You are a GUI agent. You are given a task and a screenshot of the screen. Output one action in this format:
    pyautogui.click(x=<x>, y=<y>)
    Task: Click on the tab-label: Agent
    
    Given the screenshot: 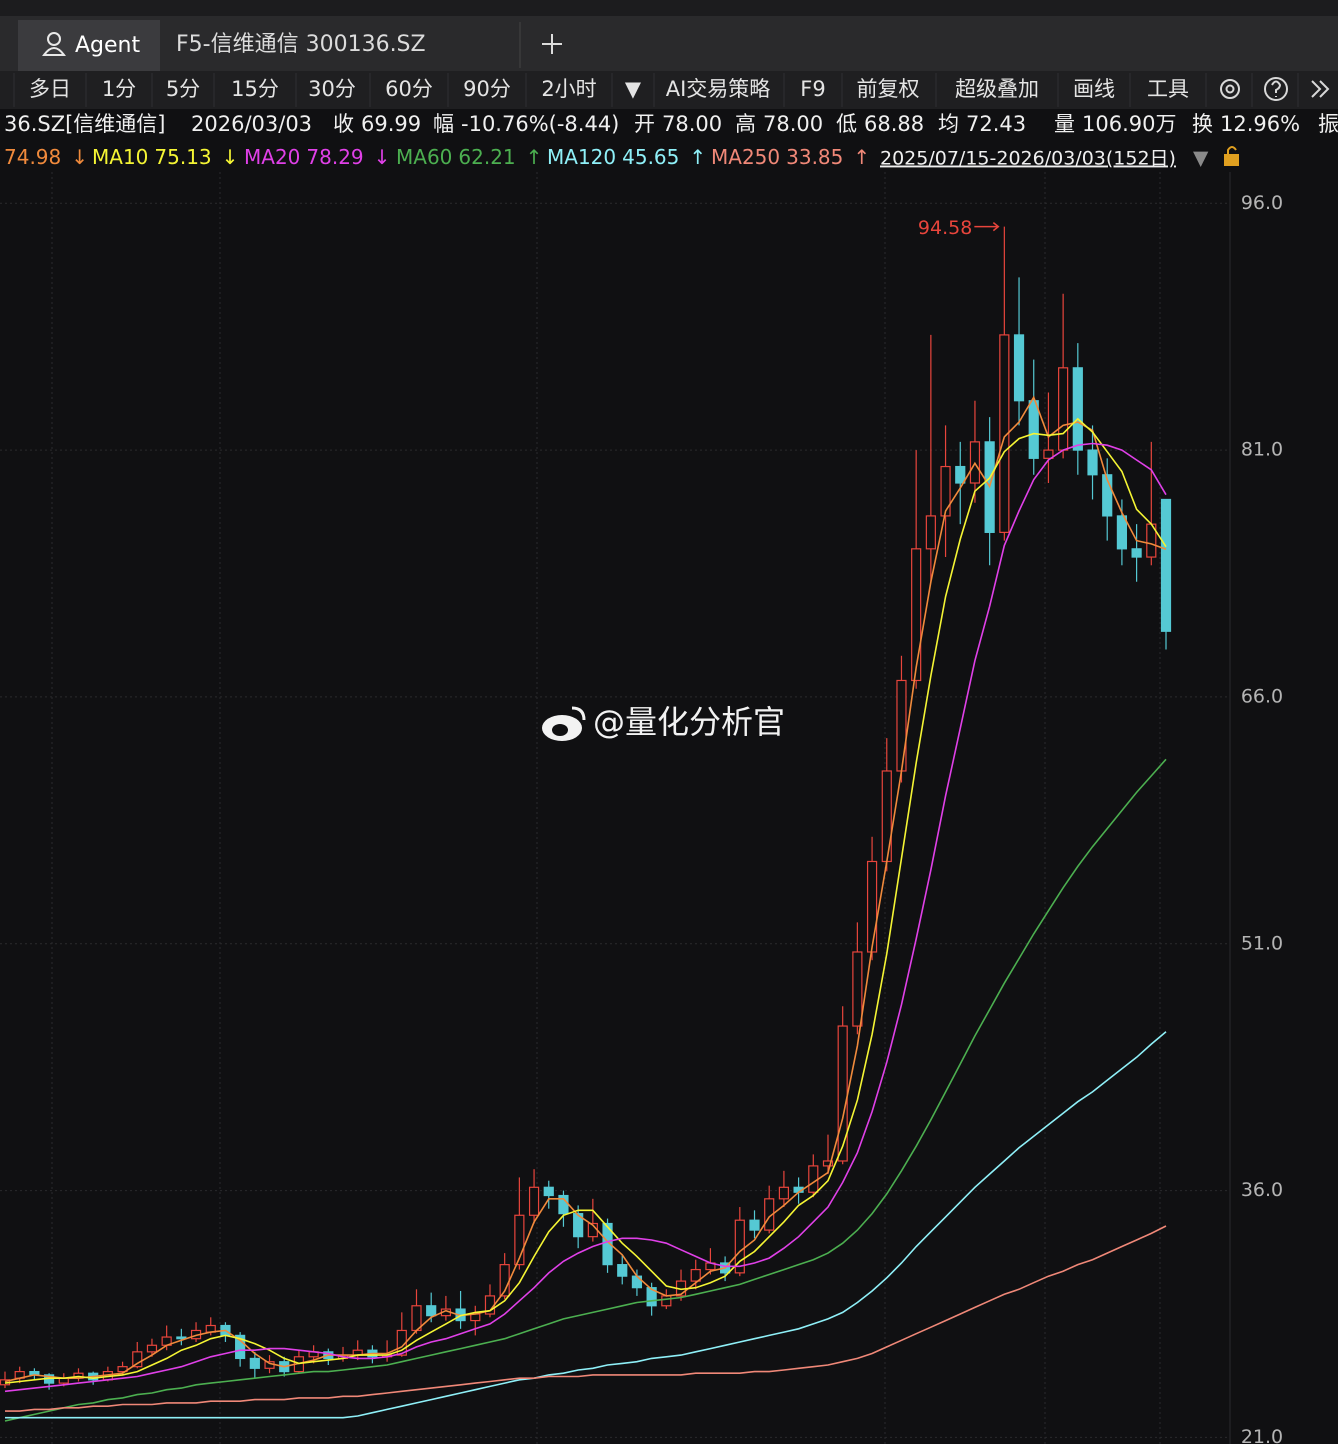 What is the action you would take?
    pyautogui.click(x=107, y=45)
    